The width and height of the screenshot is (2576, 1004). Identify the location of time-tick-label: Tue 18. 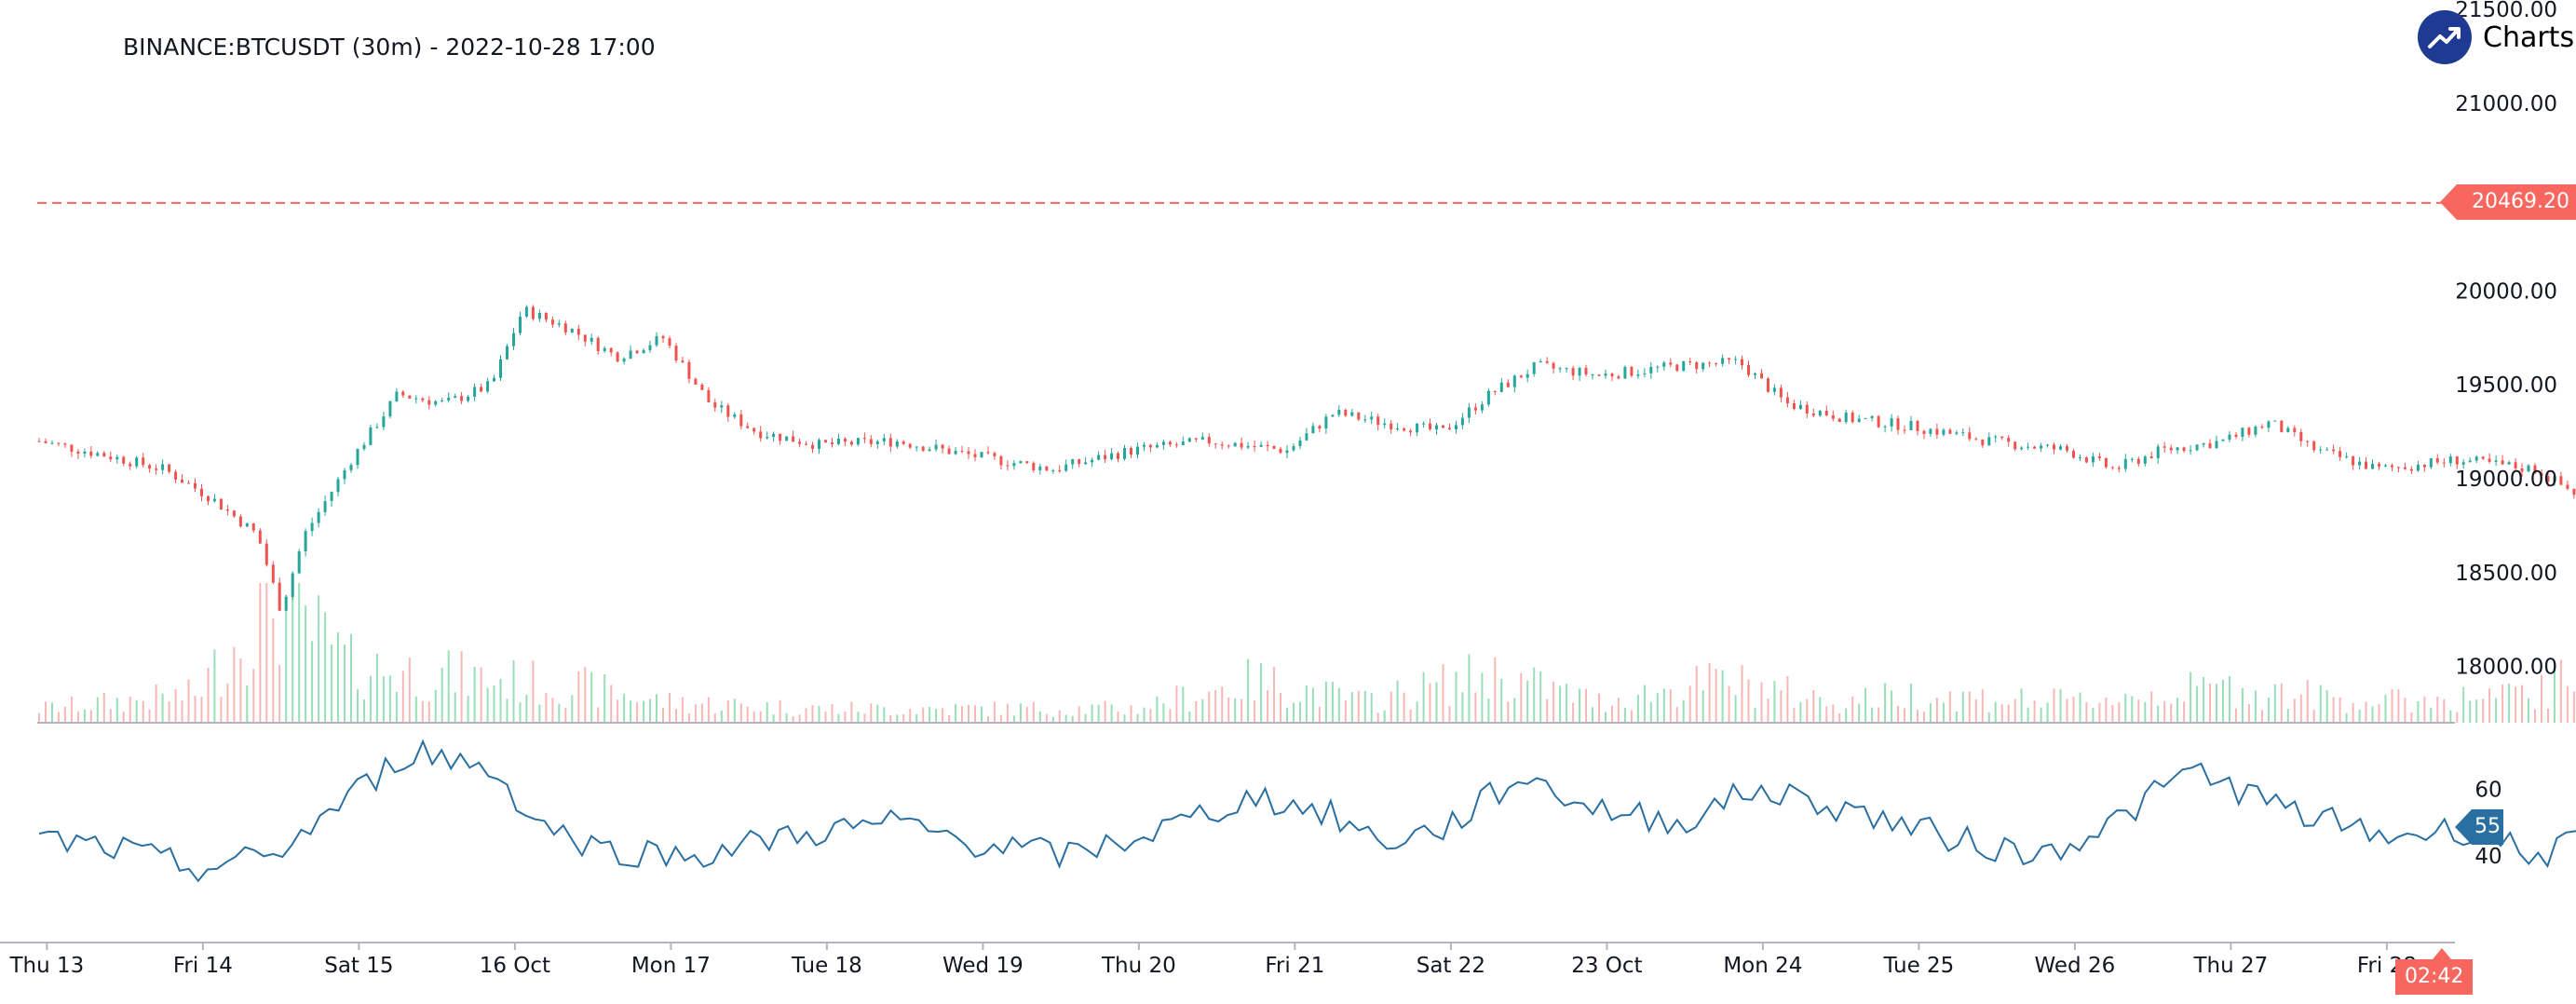
(826, 966).